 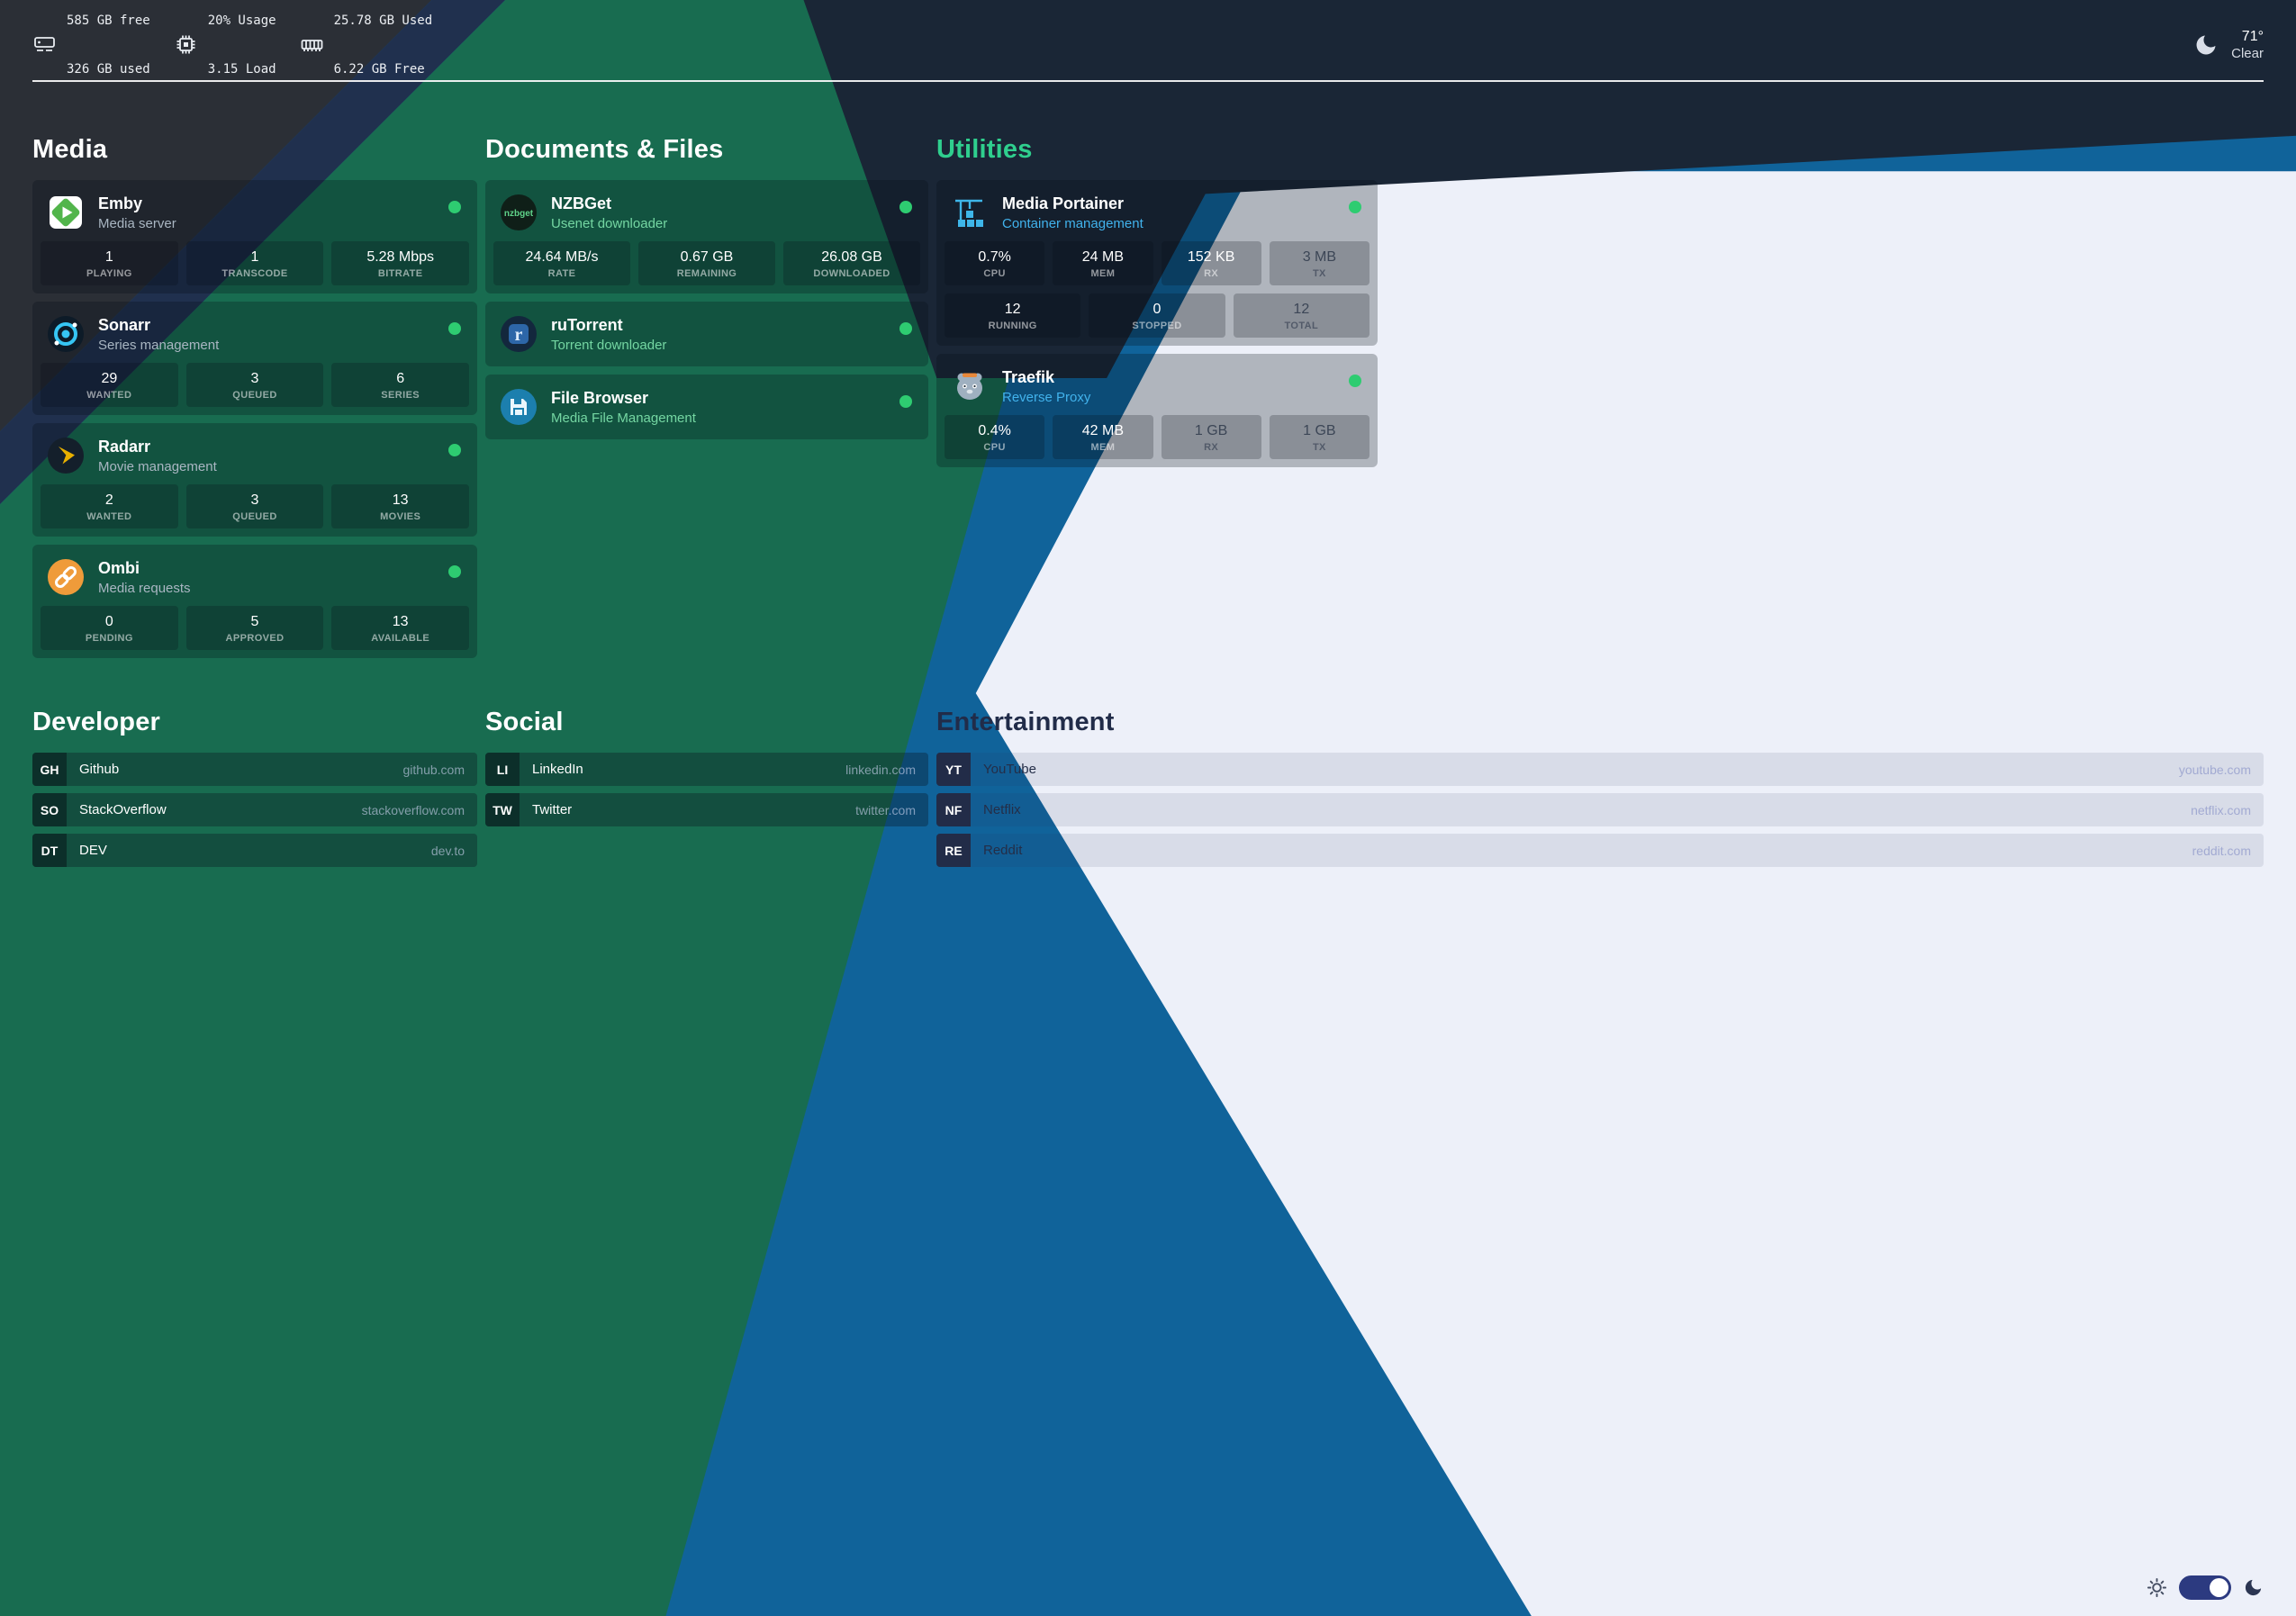 What do you see at coordinates (953, 850) in the screenshot?
I see `reddit-badge: RE` at bounding box center [953, 850].